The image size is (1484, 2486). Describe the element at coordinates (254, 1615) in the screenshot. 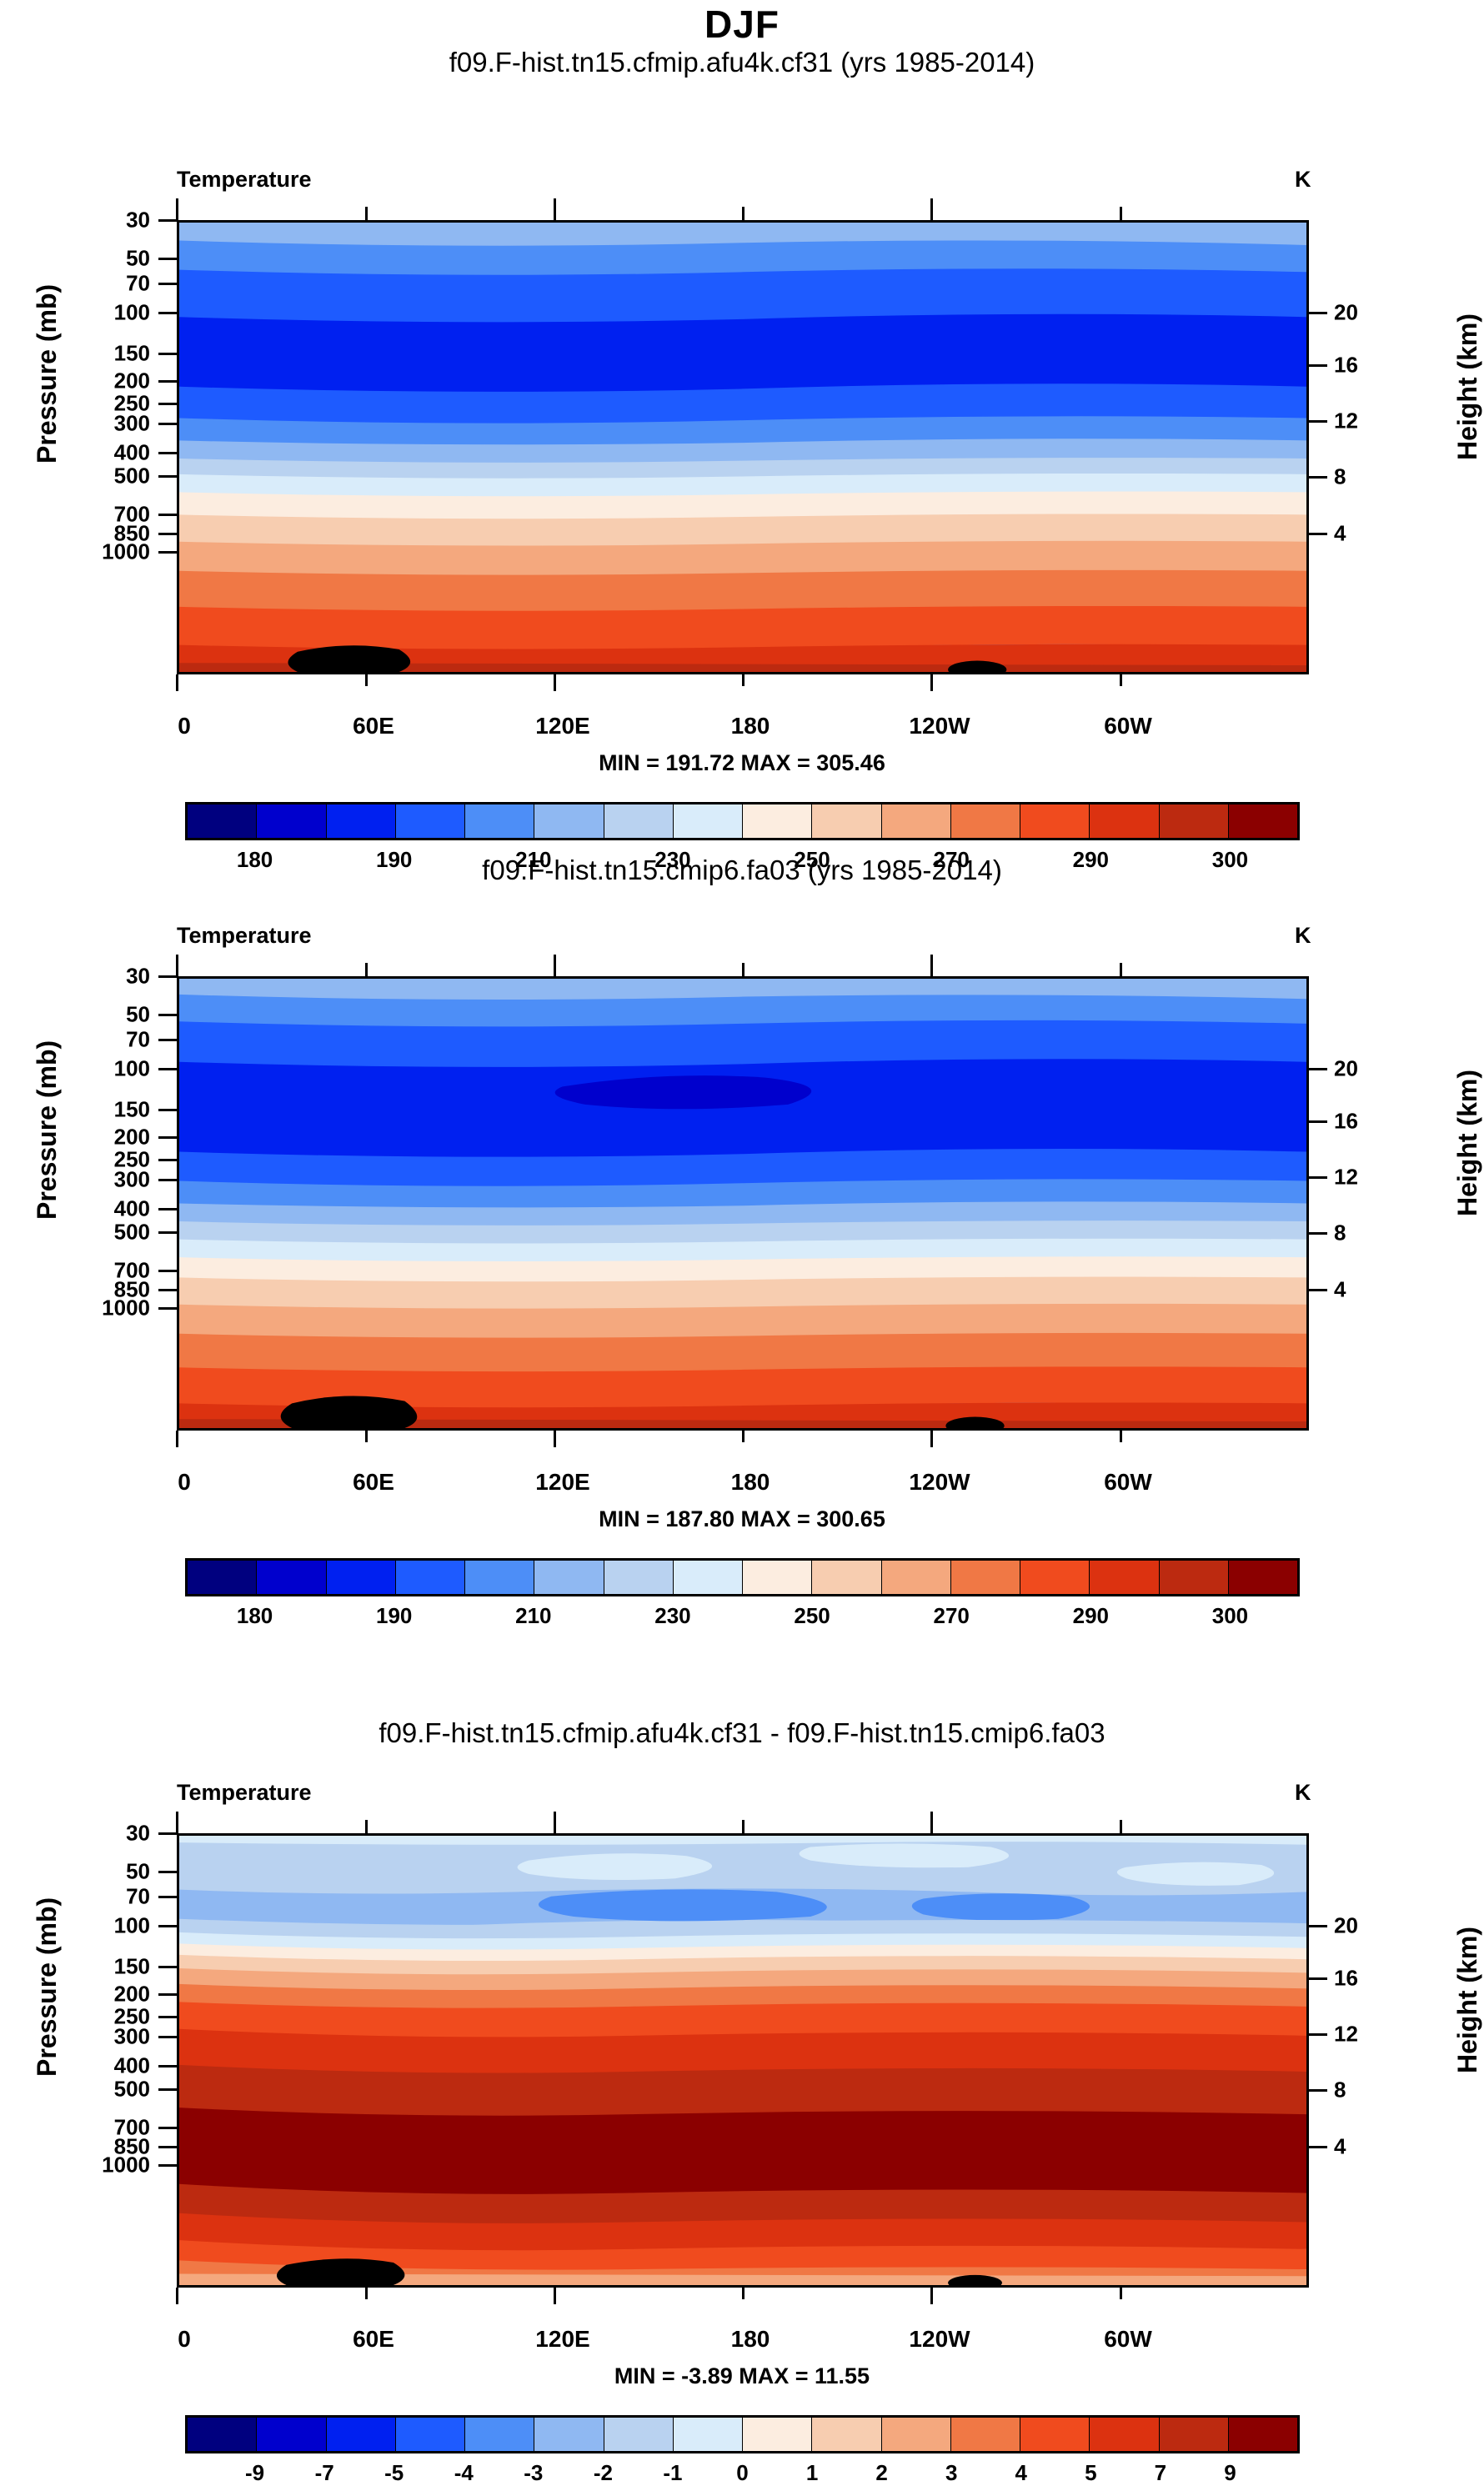

I see `colorbar-tick-label: 180` at that location.